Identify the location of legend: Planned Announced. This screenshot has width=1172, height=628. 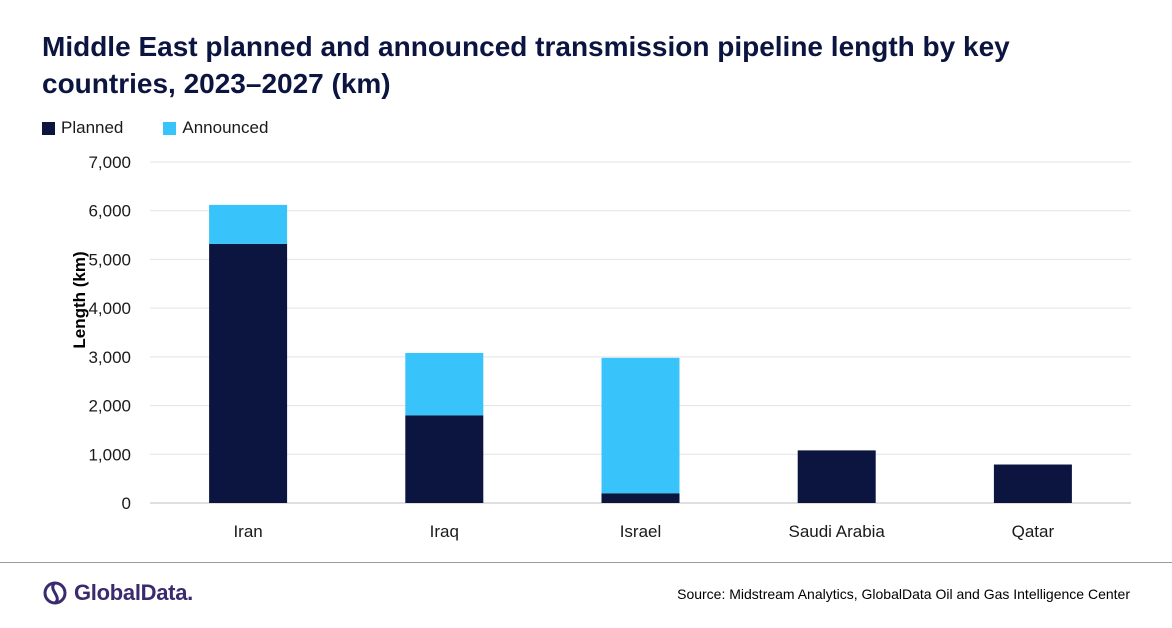
(175, 128).